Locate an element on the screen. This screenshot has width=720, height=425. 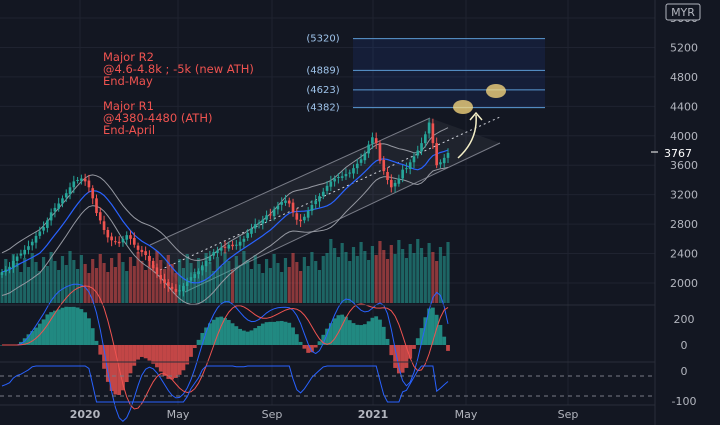
projection-arrow is located at coordinates (467, 136).